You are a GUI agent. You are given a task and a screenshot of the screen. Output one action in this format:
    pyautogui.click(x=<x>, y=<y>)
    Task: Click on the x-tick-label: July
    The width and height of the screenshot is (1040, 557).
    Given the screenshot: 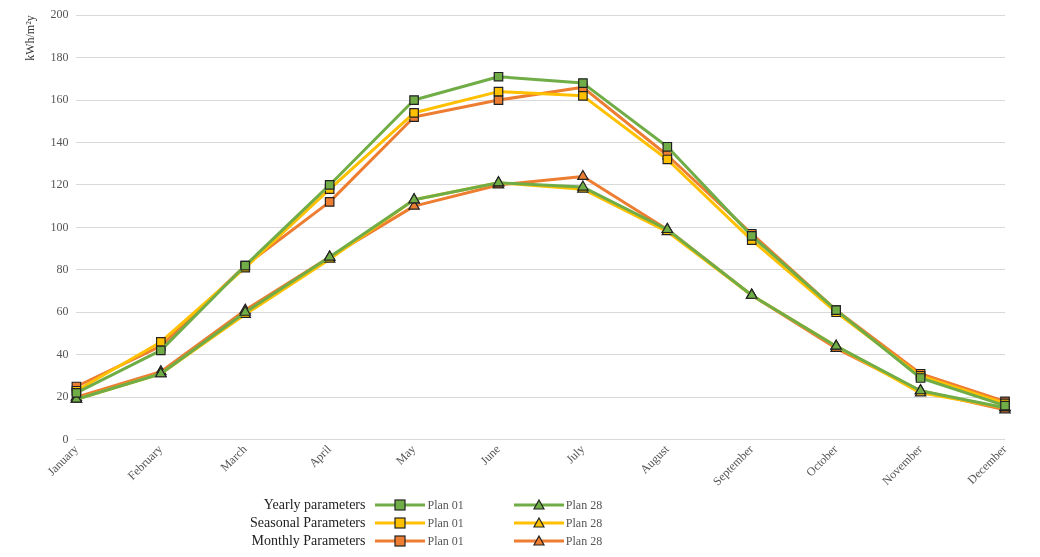 What is the action you would take?
    pyautogui.click(x=575, y=454)
    